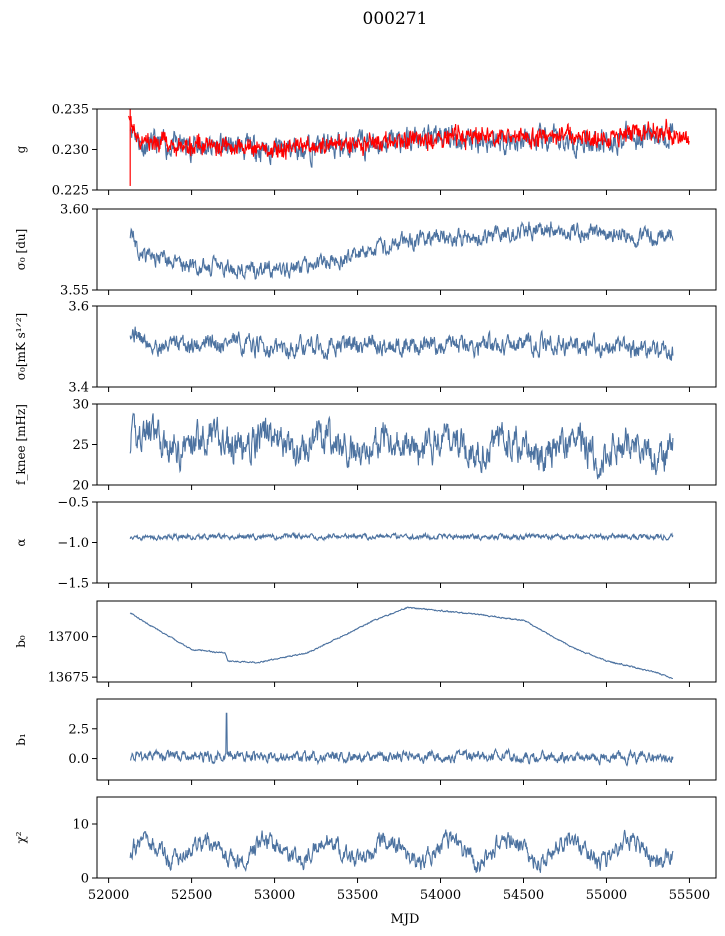 The height and width of the screenshot is (936, 725). I want to click on y-tick-label: 0.230, so click(70, 150).